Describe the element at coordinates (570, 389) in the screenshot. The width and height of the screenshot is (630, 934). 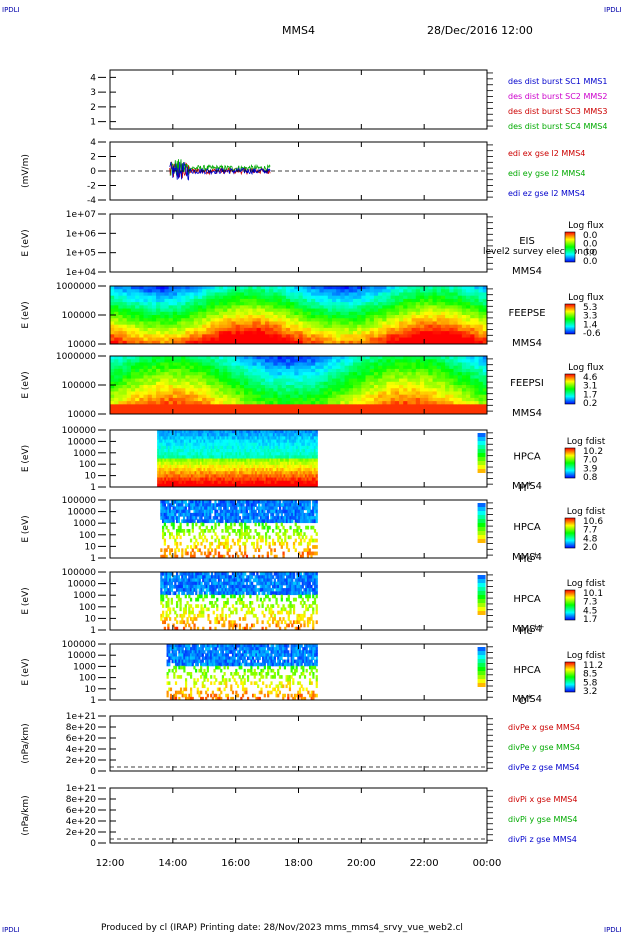
I see `colorbar` at that location.